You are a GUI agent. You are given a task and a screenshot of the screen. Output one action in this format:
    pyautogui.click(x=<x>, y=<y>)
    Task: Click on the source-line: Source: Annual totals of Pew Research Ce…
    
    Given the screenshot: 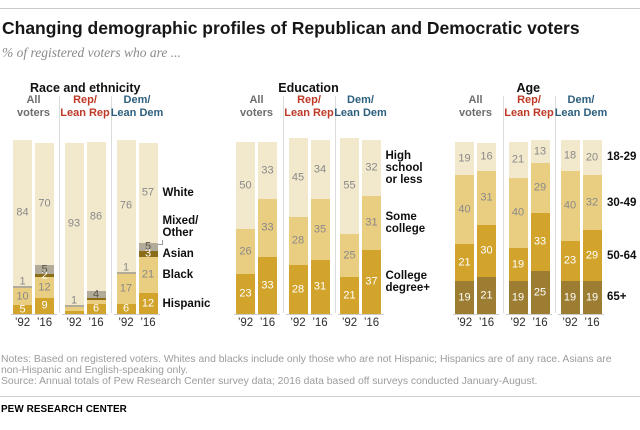 What is the action you would take?
    pyautogui.click(x=269, y=382)
    